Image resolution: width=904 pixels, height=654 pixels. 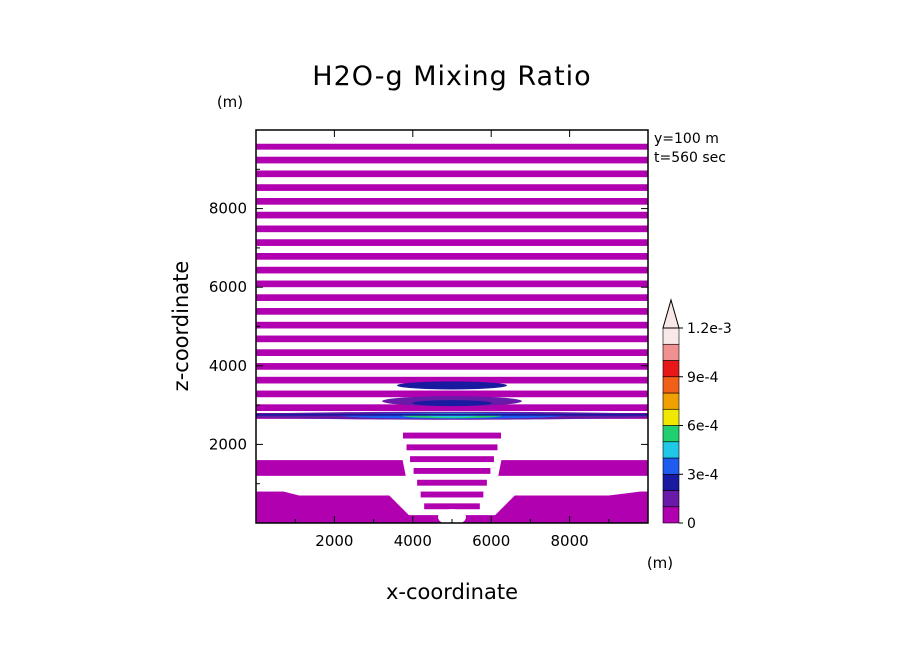 What do you see at coordinates (451, 76) in the screenshot?
I see `chart-title: H2O-g Mixing Ratio` at bounding box center [451, 76].